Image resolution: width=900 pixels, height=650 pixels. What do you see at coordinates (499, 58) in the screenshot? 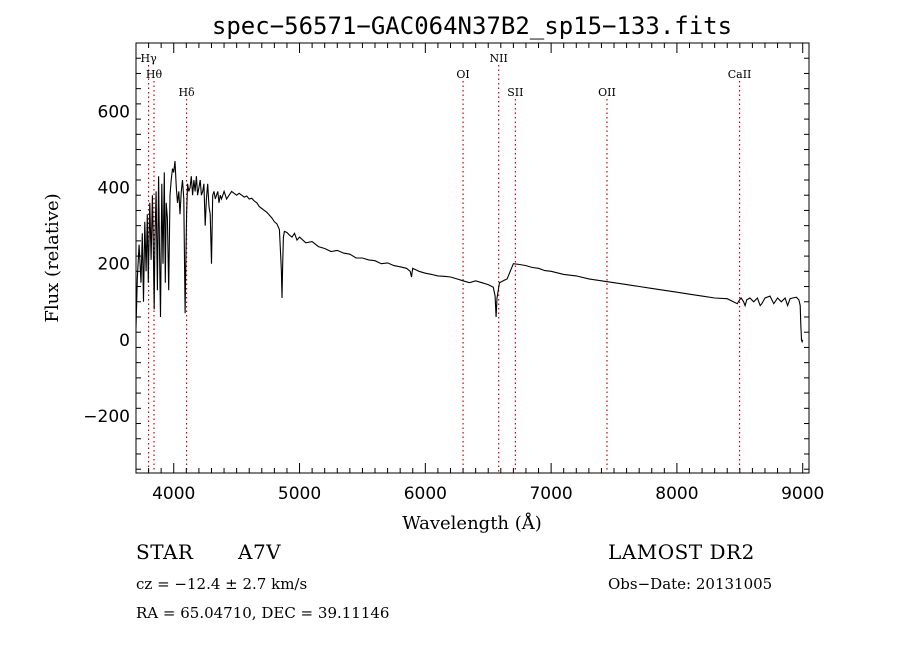
I see `line-marker-label: NII` at bounding box center [499, 58].